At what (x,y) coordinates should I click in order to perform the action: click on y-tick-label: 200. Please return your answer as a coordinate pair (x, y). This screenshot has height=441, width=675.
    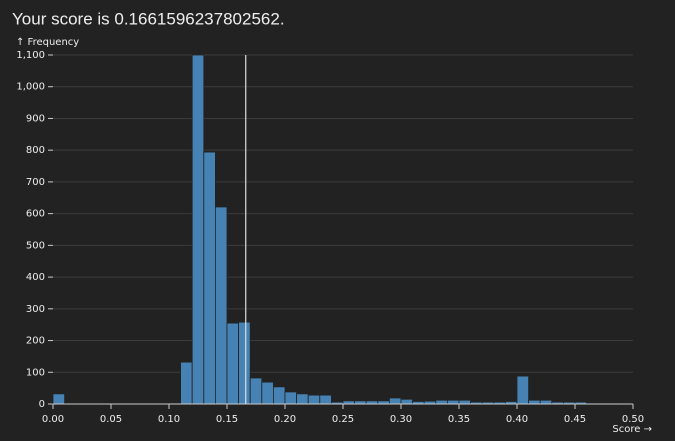
    Looking at the image, I should click on (35, 341).